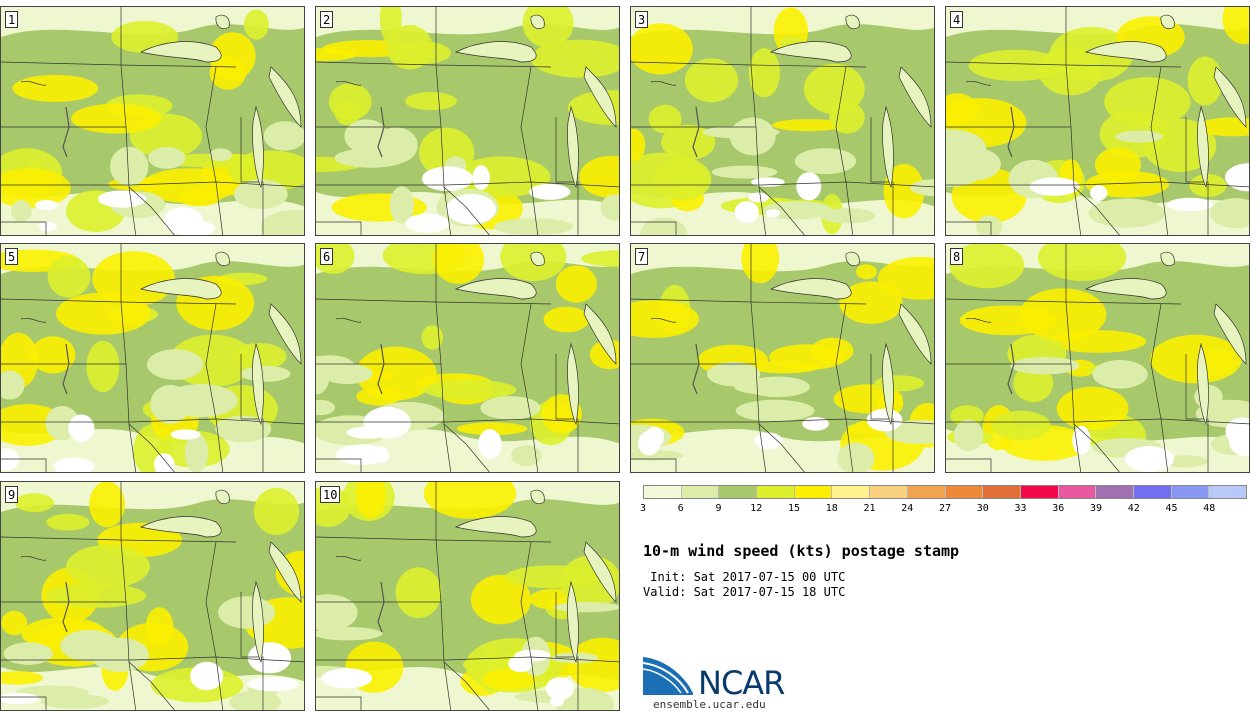  I want to click on colorbar-ticks: 3 6 9 12 15 18 21 24 27 30 33 36 39 42 45 48, so click(943, 510).